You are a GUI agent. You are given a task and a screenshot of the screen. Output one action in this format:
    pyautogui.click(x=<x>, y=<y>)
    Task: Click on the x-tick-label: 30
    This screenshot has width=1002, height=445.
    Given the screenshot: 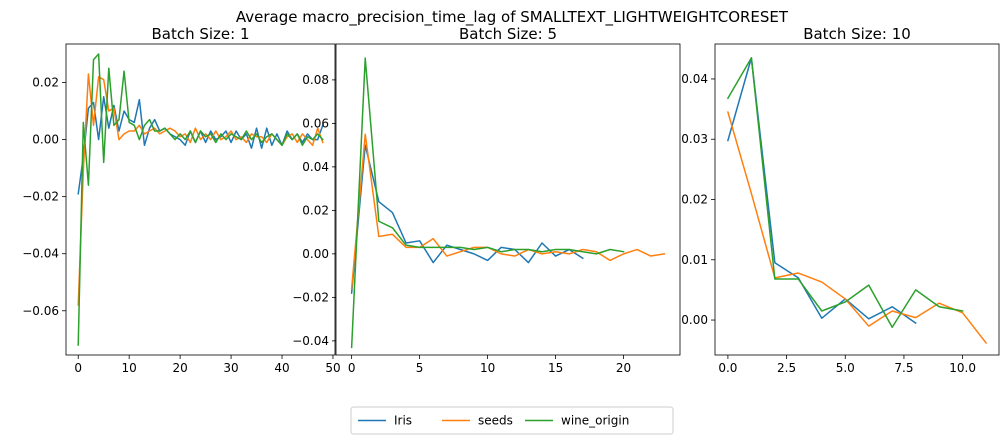 What is the action you would take?
    pyautogui.click(x=230, y=368)
    